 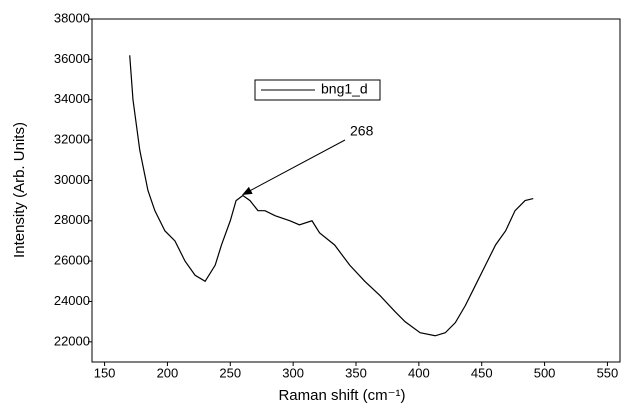 I want to click on x-tick-label: 200, so click(x=168, y=372).